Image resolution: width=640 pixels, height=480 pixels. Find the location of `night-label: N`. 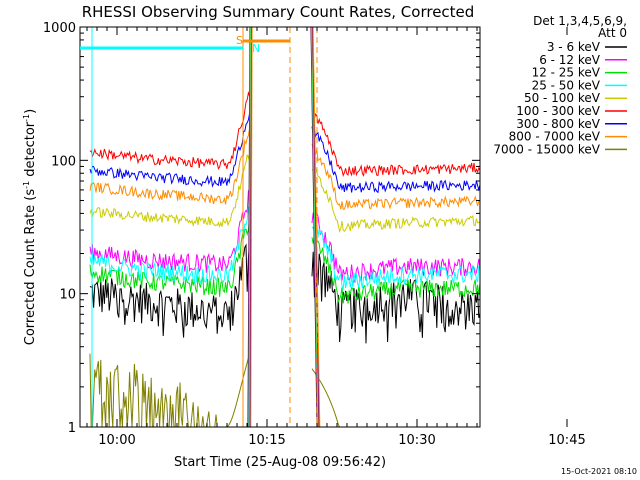

night-label: N is located at coordinates (256, 48).